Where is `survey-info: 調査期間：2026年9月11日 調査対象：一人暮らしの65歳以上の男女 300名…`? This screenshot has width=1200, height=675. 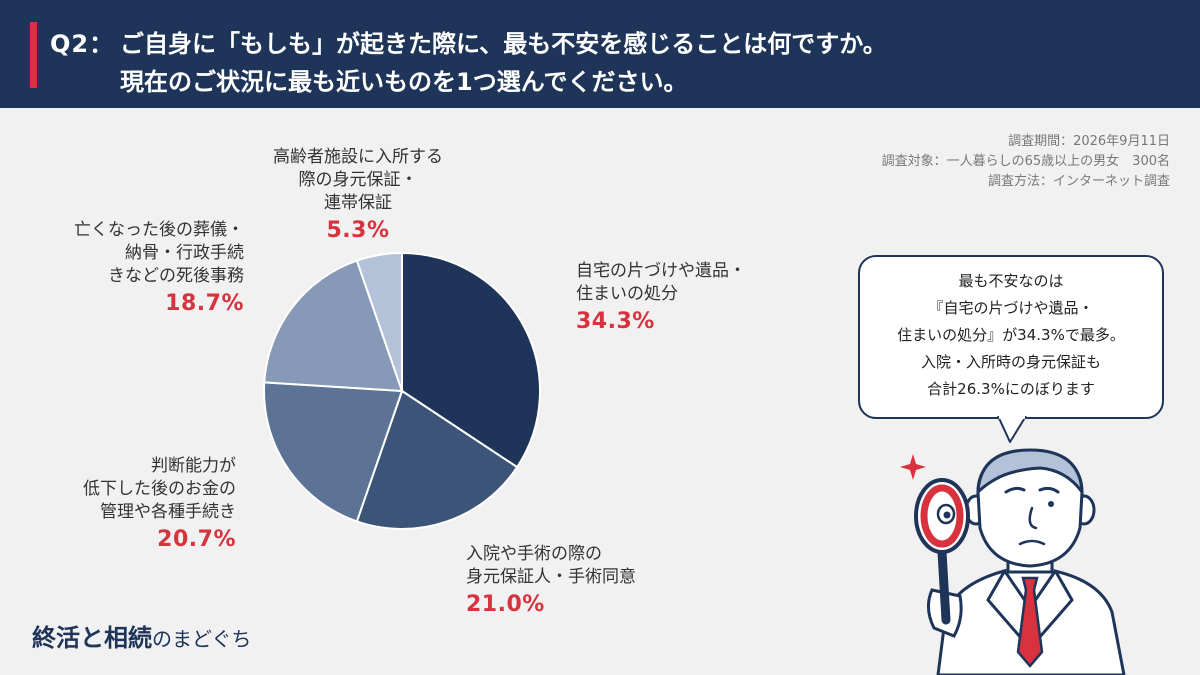 survey-info: 調査期間：2026年9月11日 調査対象：一人暮らしの65歳以上の男女 300名… is located at coordinates (1026, 162).